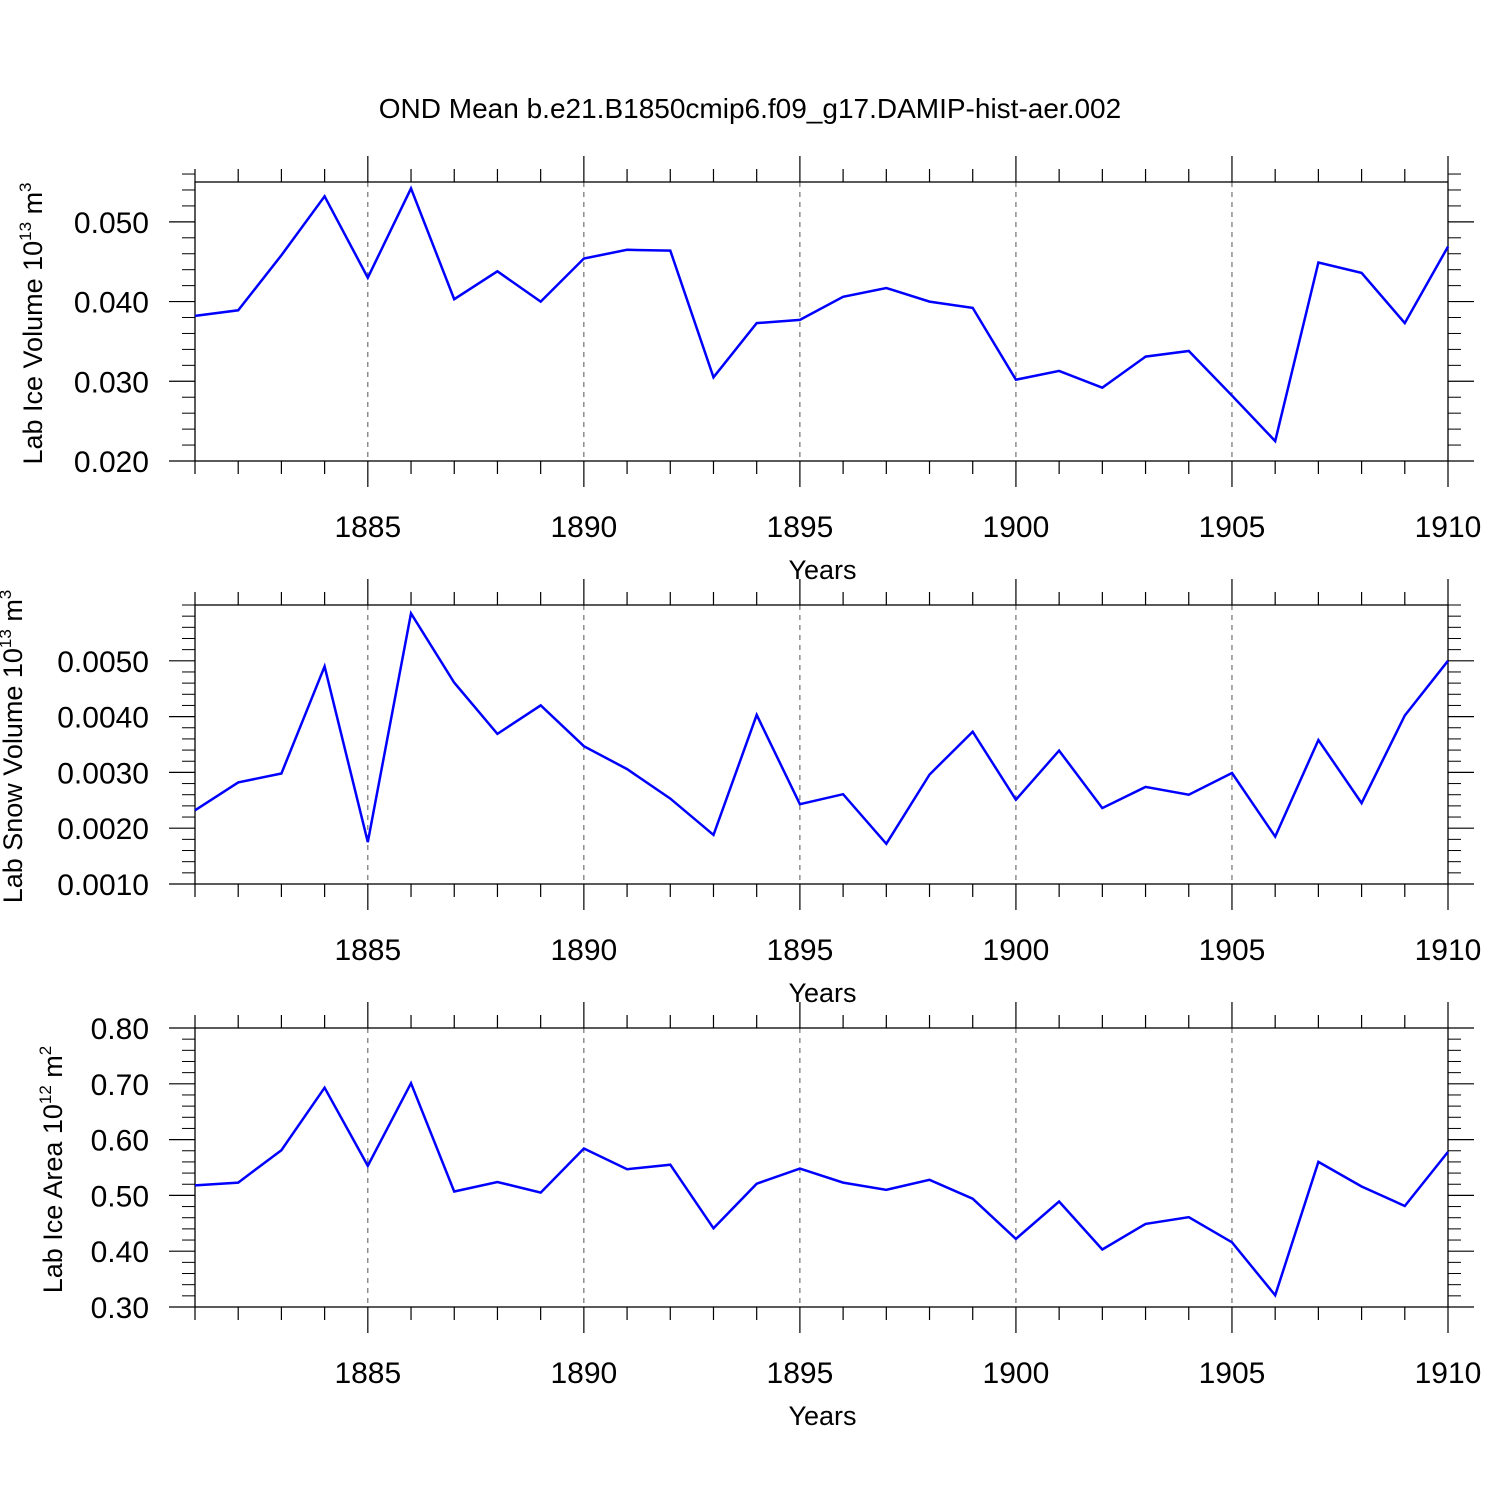 This screenshot has height=1505, width=1500. I want to click on y-axis-title-exp: 12, so click(45, 1094).